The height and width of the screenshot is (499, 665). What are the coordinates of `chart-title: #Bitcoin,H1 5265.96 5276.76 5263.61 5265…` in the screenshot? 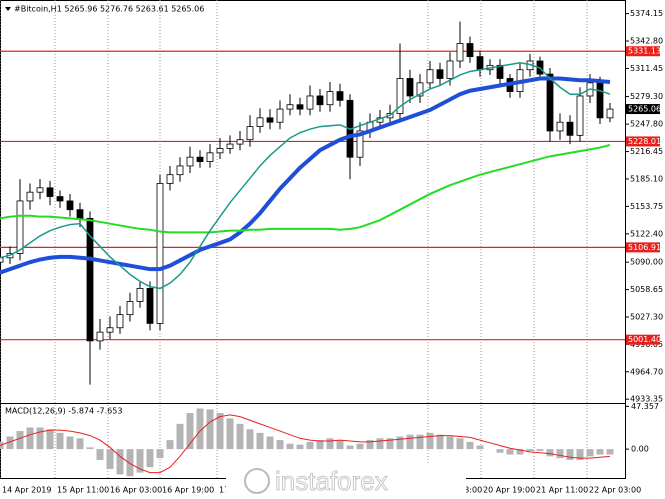 It's located at (109, 9).